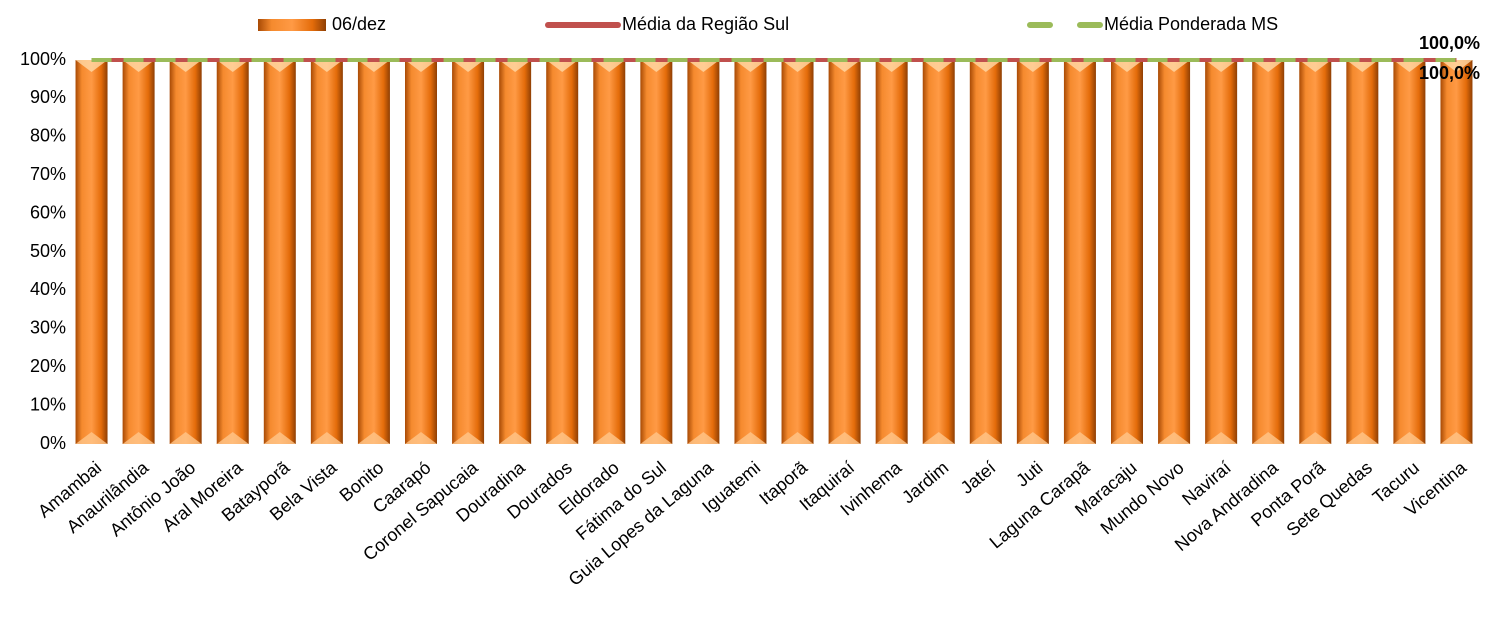 Image resolution: width=1491 pixels, height=640 pixels. I want to click on x-tick-label: Juti, so click(1029, 473).